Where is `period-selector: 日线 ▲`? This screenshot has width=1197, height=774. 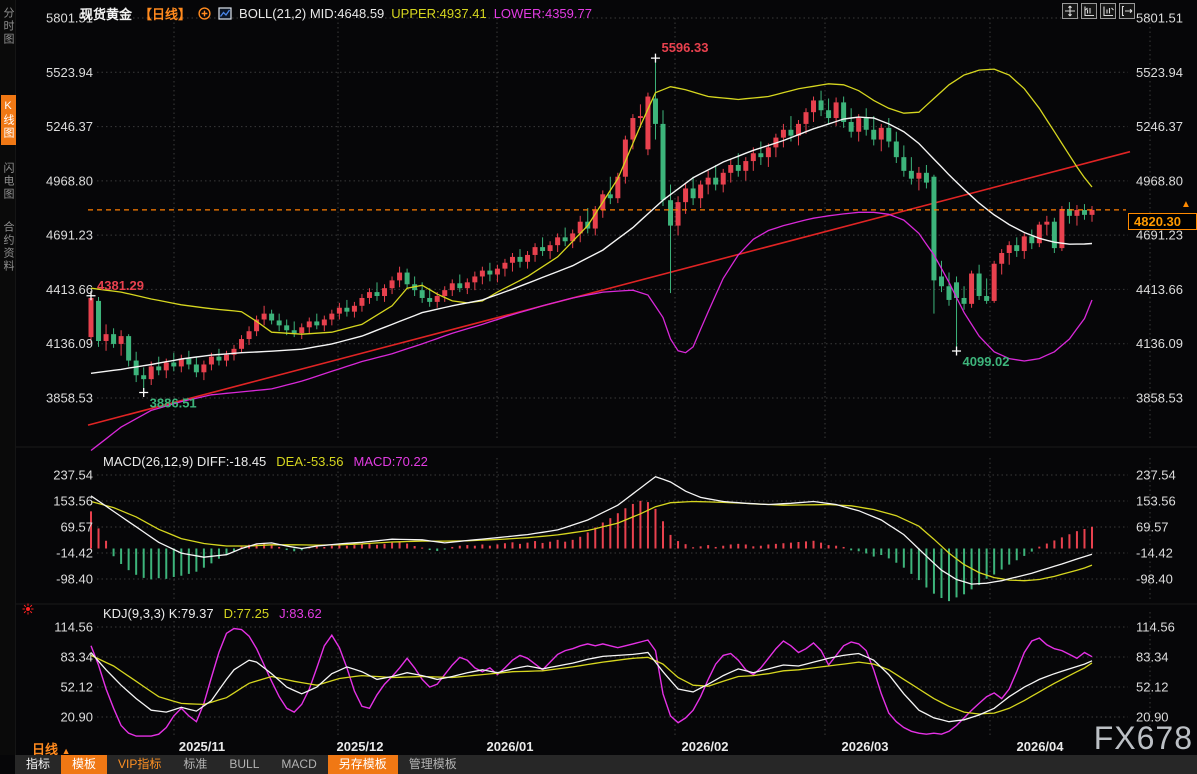 period-selector: 日线 ▲ is located at coordinates (51, 748).